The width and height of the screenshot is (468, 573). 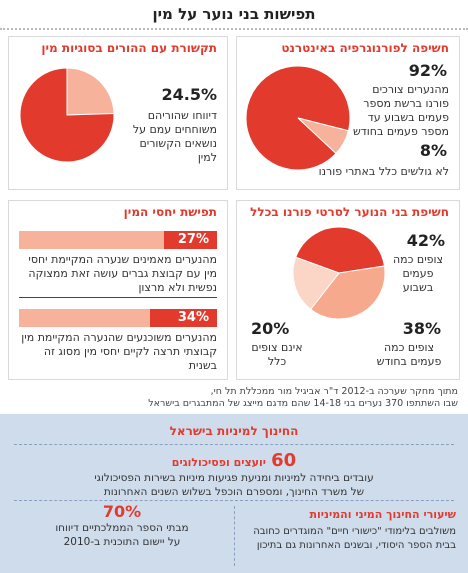 What do you see at coordinates (193, 239) in the screenshot?
I see `bar-value: 27%` at bounding box center [193, 239].